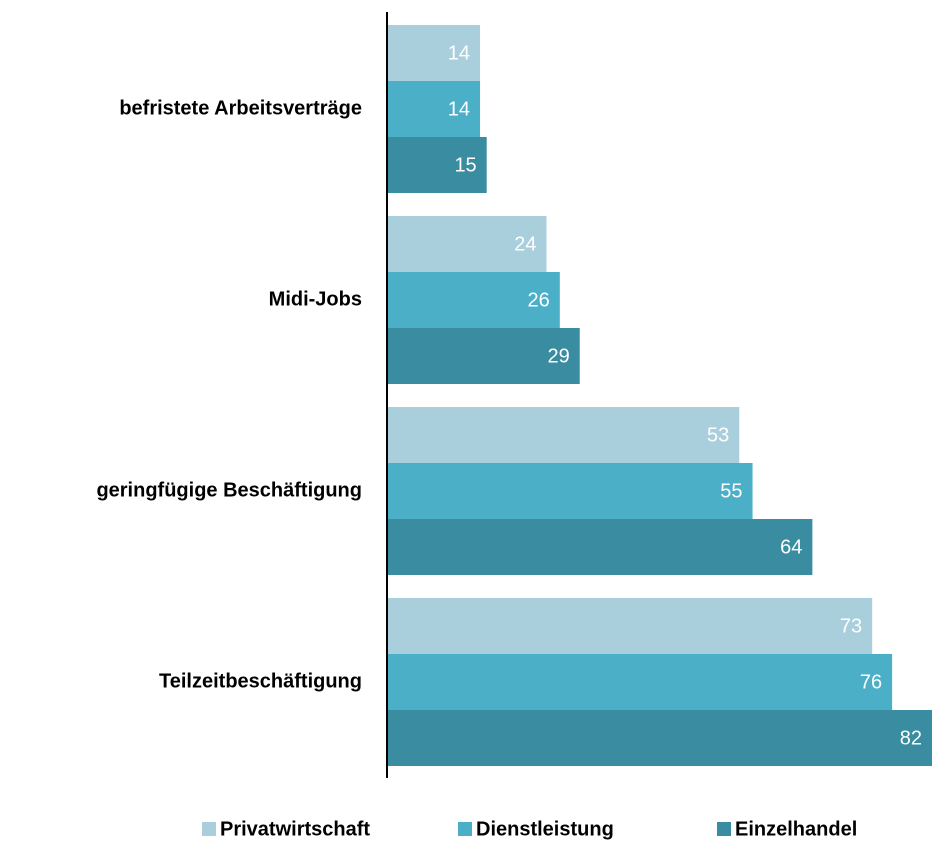  Describe the element at coordinates (229, 490) in the screenshot. I see `category-label: geringfügige Beschäftigung` at that location.